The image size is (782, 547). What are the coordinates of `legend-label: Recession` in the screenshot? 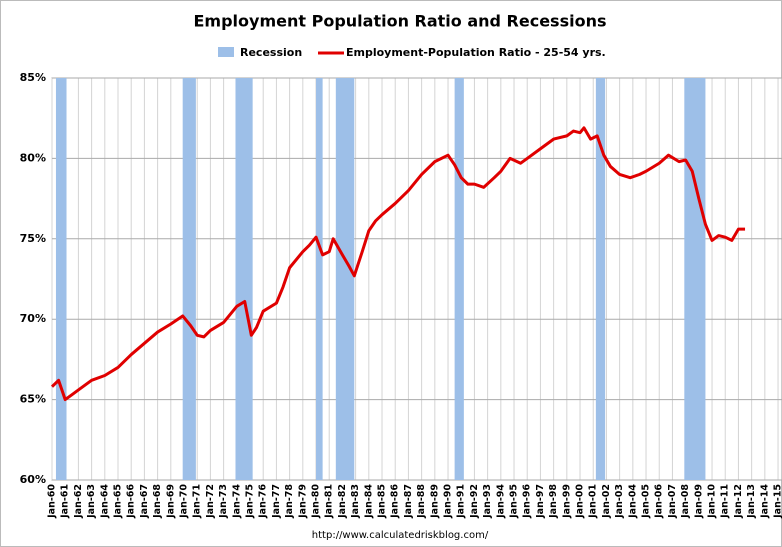 It's located at (271, 52).